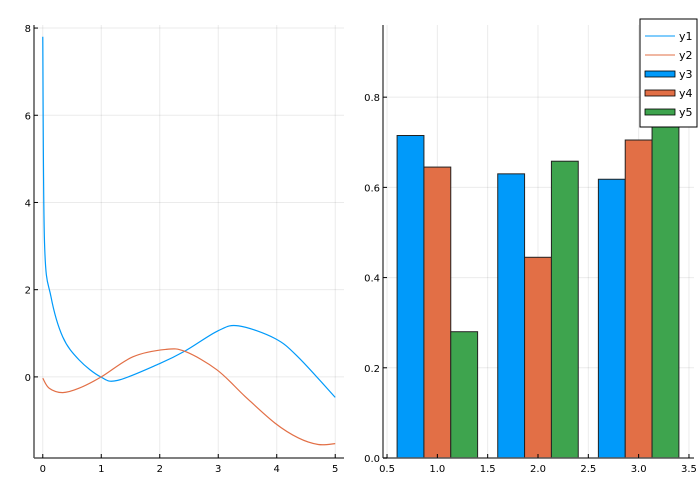 Image resolution: width=700 pixels, height=500 pixels. Describe the element at coordinates (372, 98) in the screenshot. I see `y-tick-label: 0.8` at that location.